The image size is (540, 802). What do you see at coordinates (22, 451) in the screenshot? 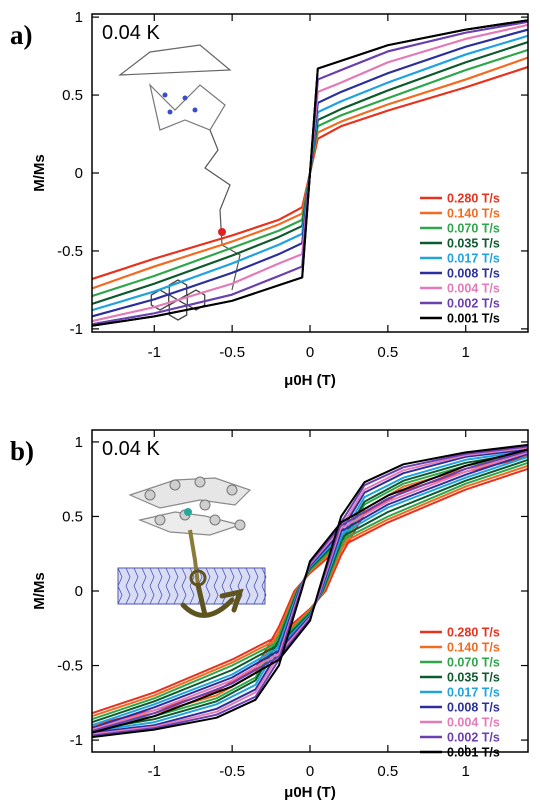
I see `panel-letter: b)` at bounding box center [22, 451].